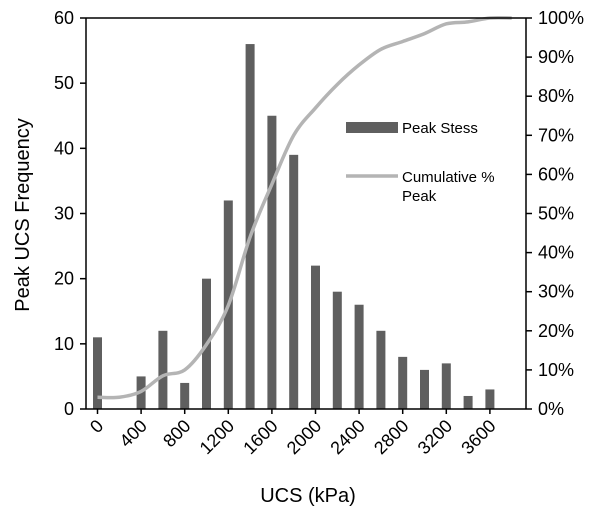 This screenshot has width=612, height=512. What do you see at coordinates (435, 437) in the screenshot?
I see `x-tick-label: 3200` at bounding box center [435, 437].